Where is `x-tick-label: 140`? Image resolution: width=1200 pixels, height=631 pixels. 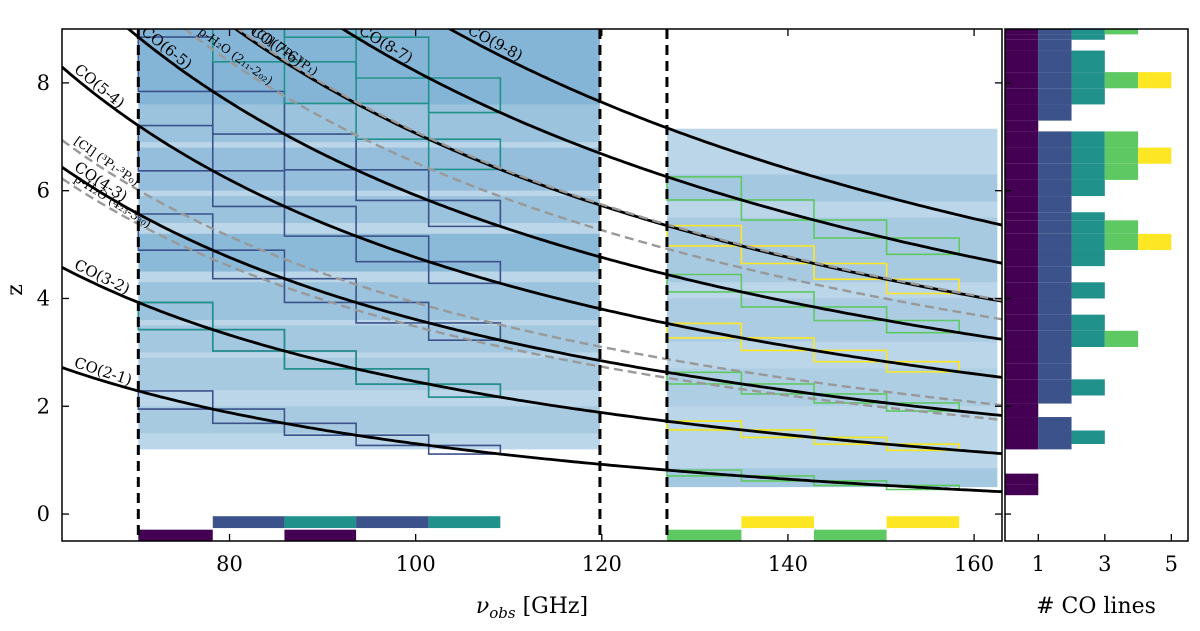 x-tick-label: 140 is located at coordinates (788, 564).